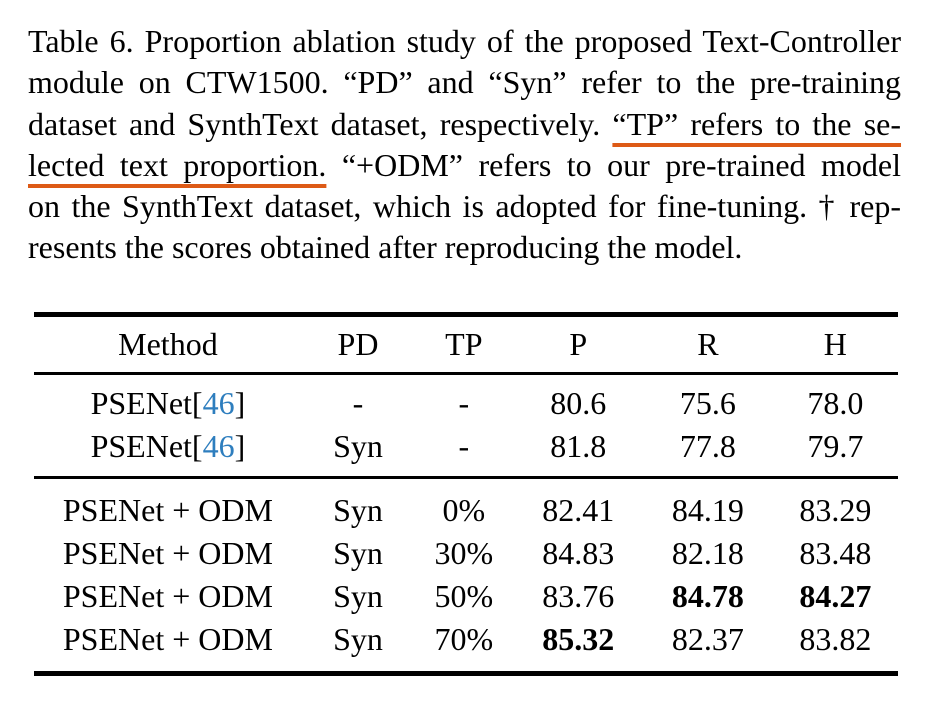  I want to click on table-row: PSENet + ODM Syn 50% 83.76 84.78 84.27, so click(466, 596).